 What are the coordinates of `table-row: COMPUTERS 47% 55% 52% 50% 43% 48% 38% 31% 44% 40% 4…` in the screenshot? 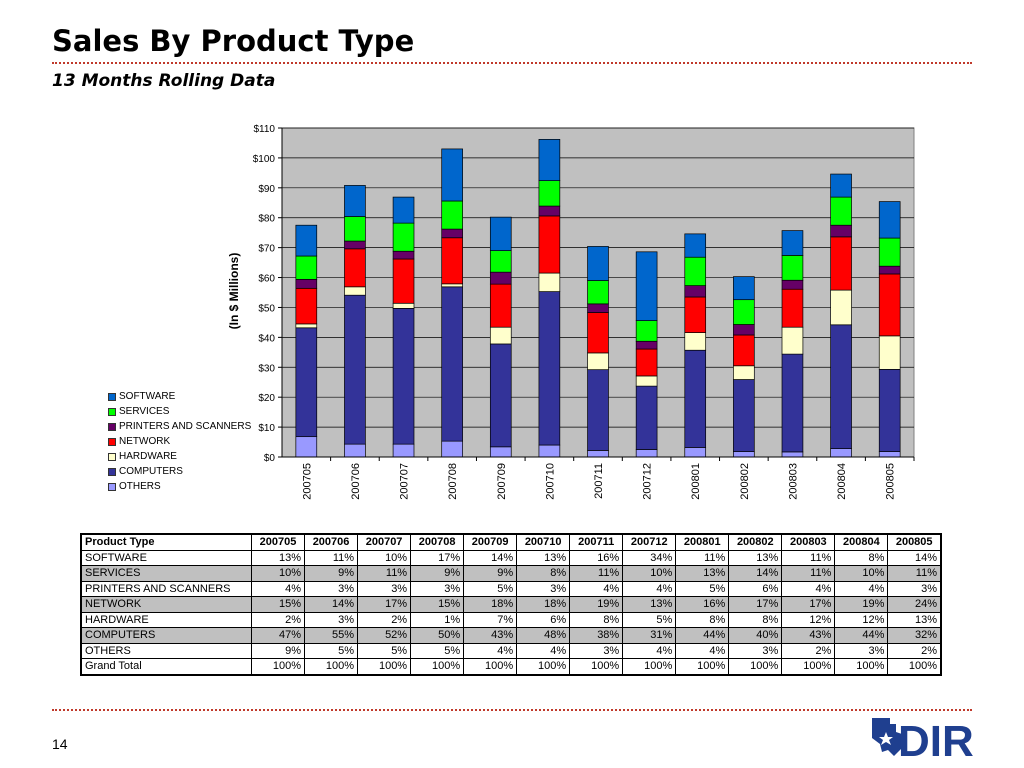 It's located at (511, 635).